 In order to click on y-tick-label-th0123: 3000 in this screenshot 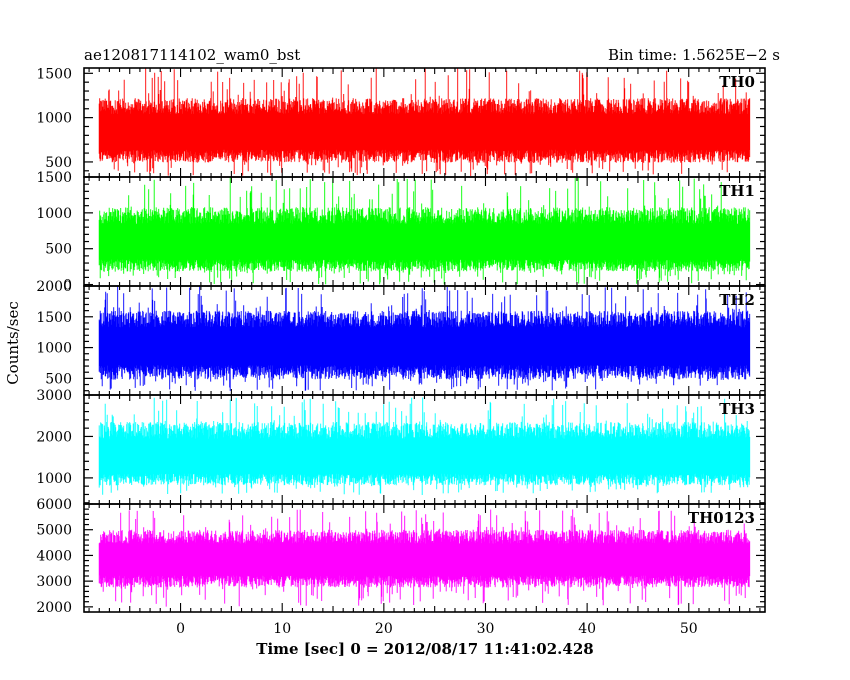, I will do `click(54, 582)`.